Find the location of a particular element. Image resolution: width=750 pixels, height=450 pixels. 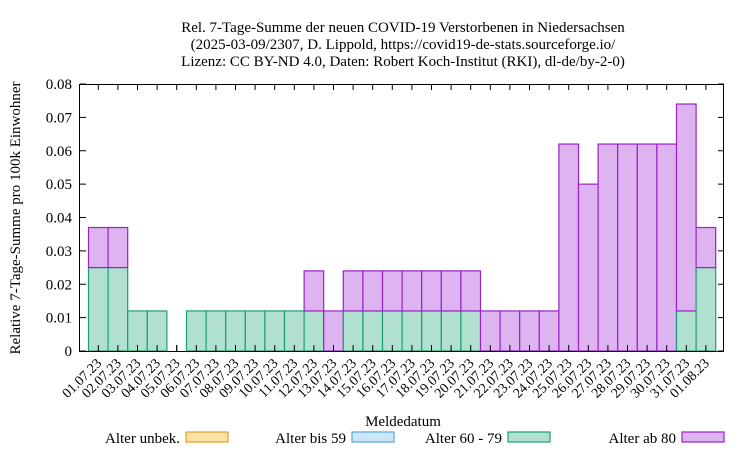

legend-label-2: Alter 60 - 79 is located at coordinates (463, 439).